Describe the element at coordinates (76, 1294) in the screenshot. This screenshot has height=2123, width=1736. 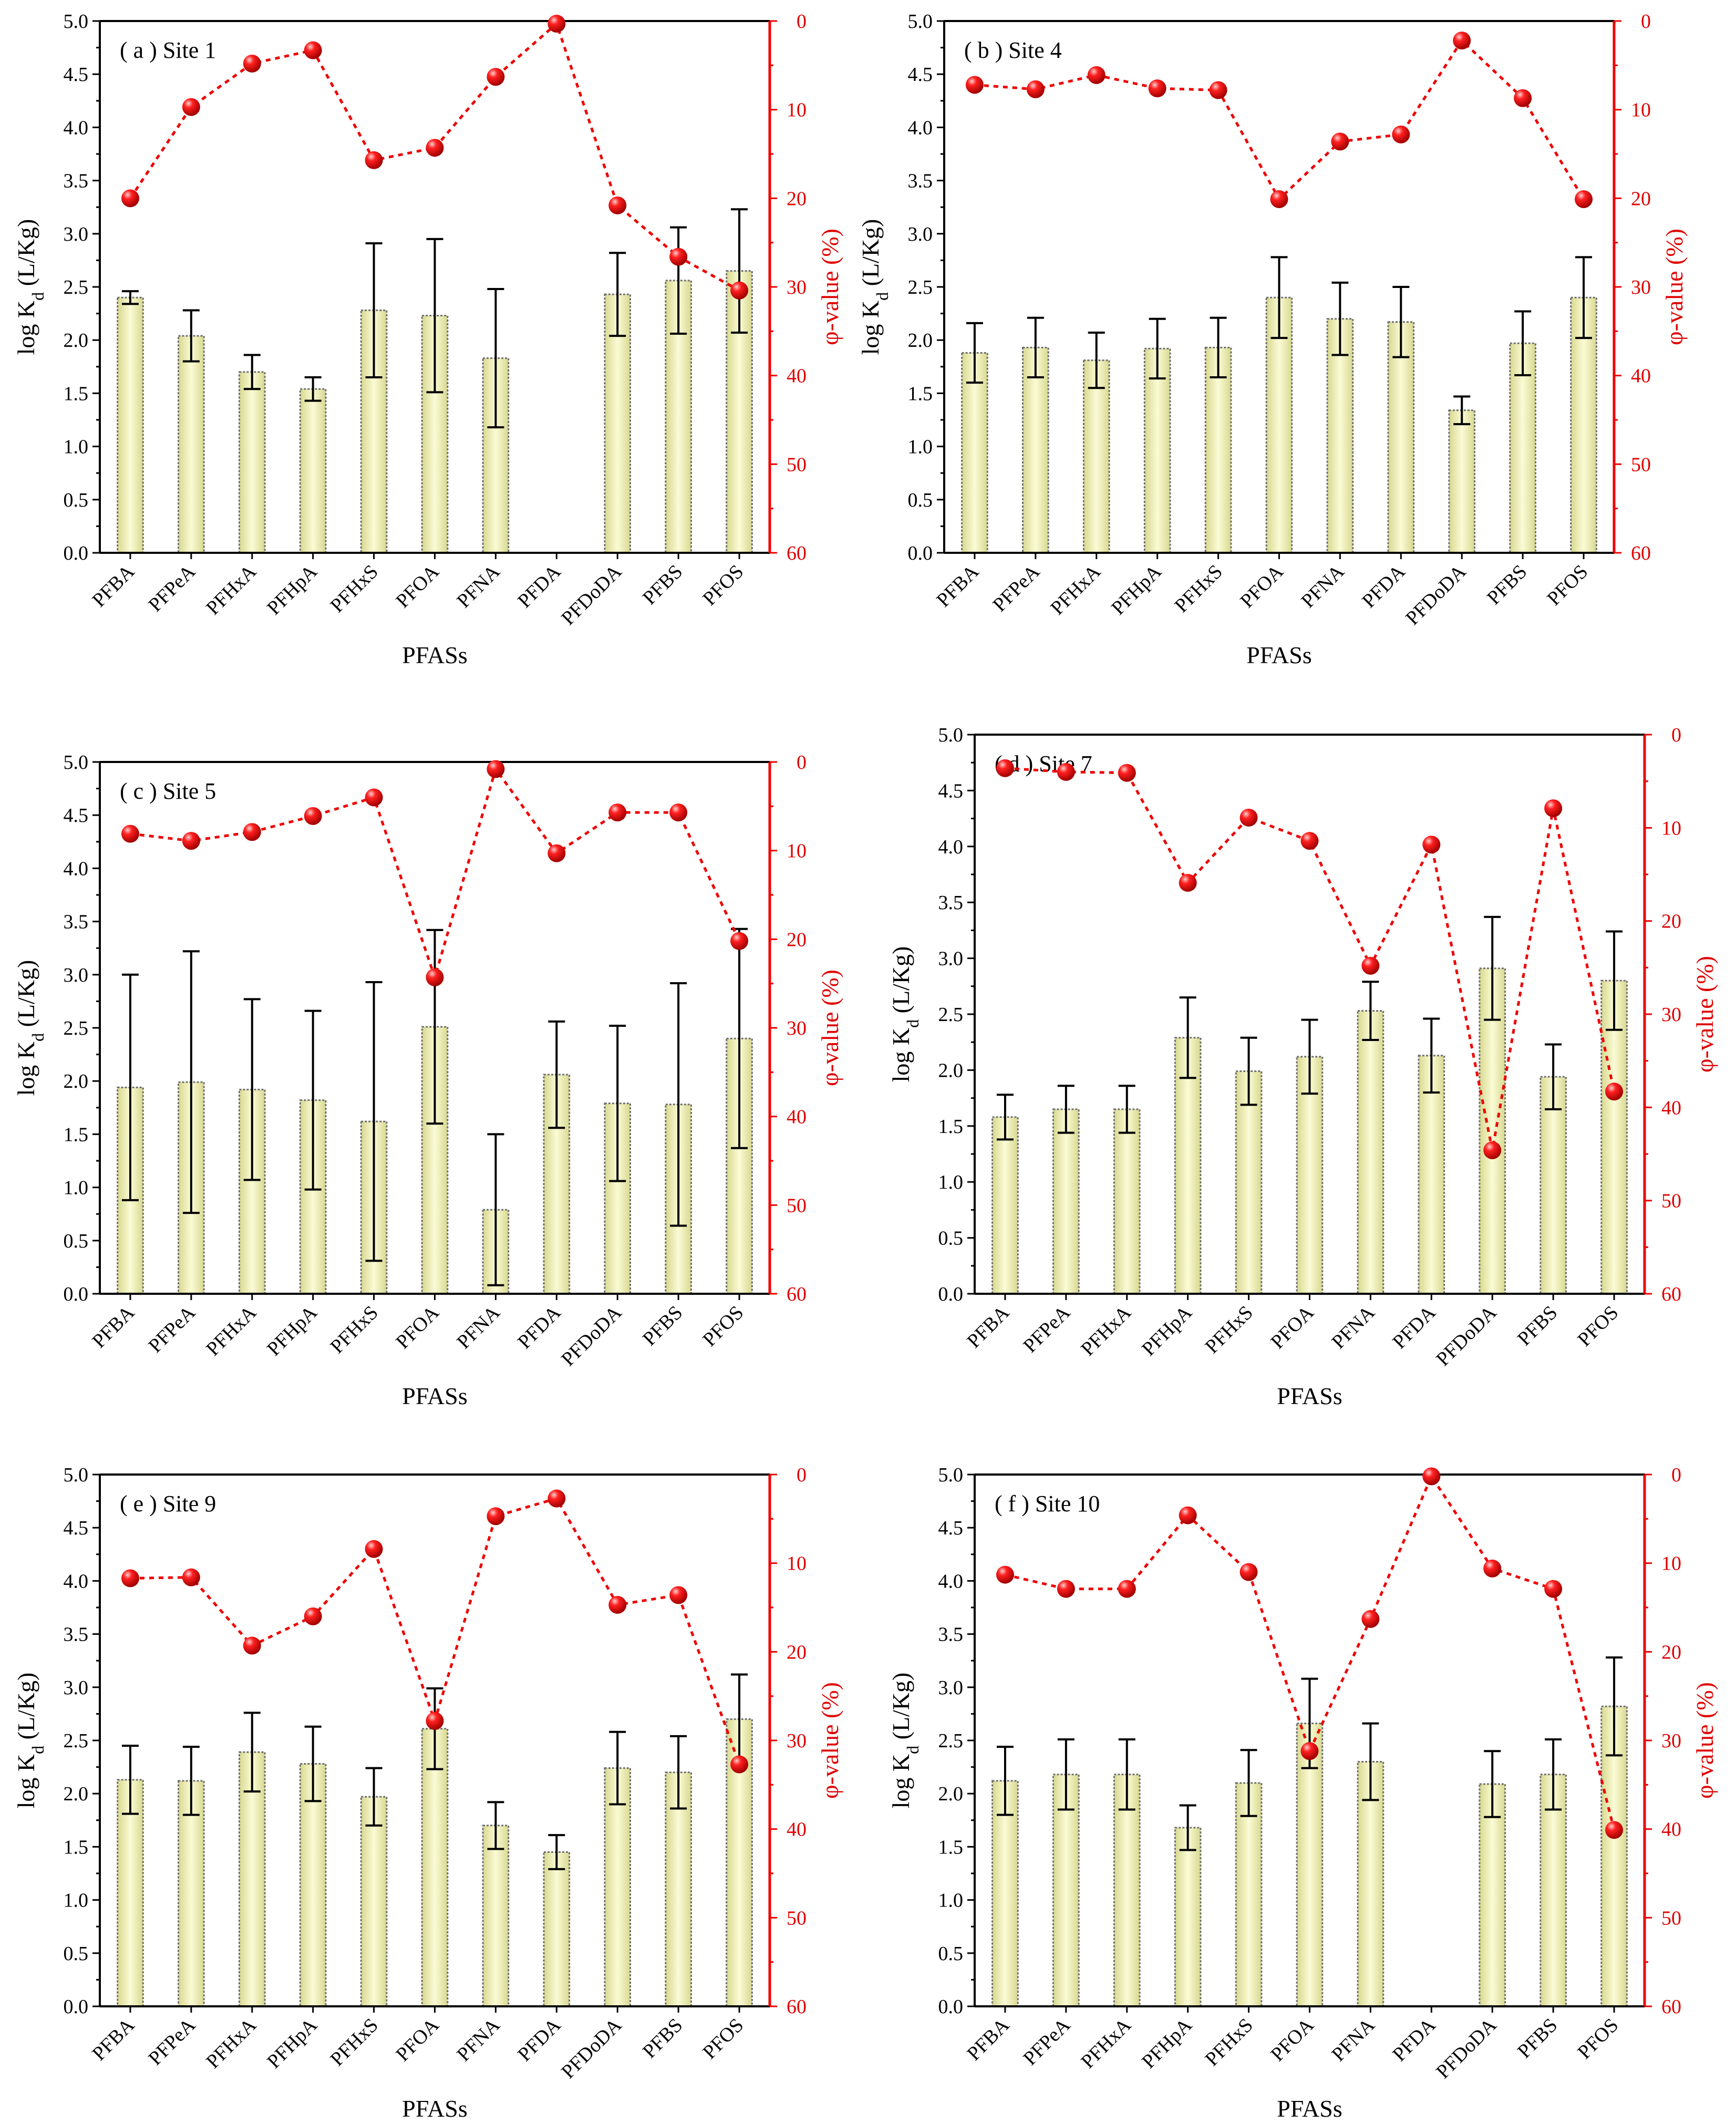
I see `y-tick-label: 0.0` at that location.